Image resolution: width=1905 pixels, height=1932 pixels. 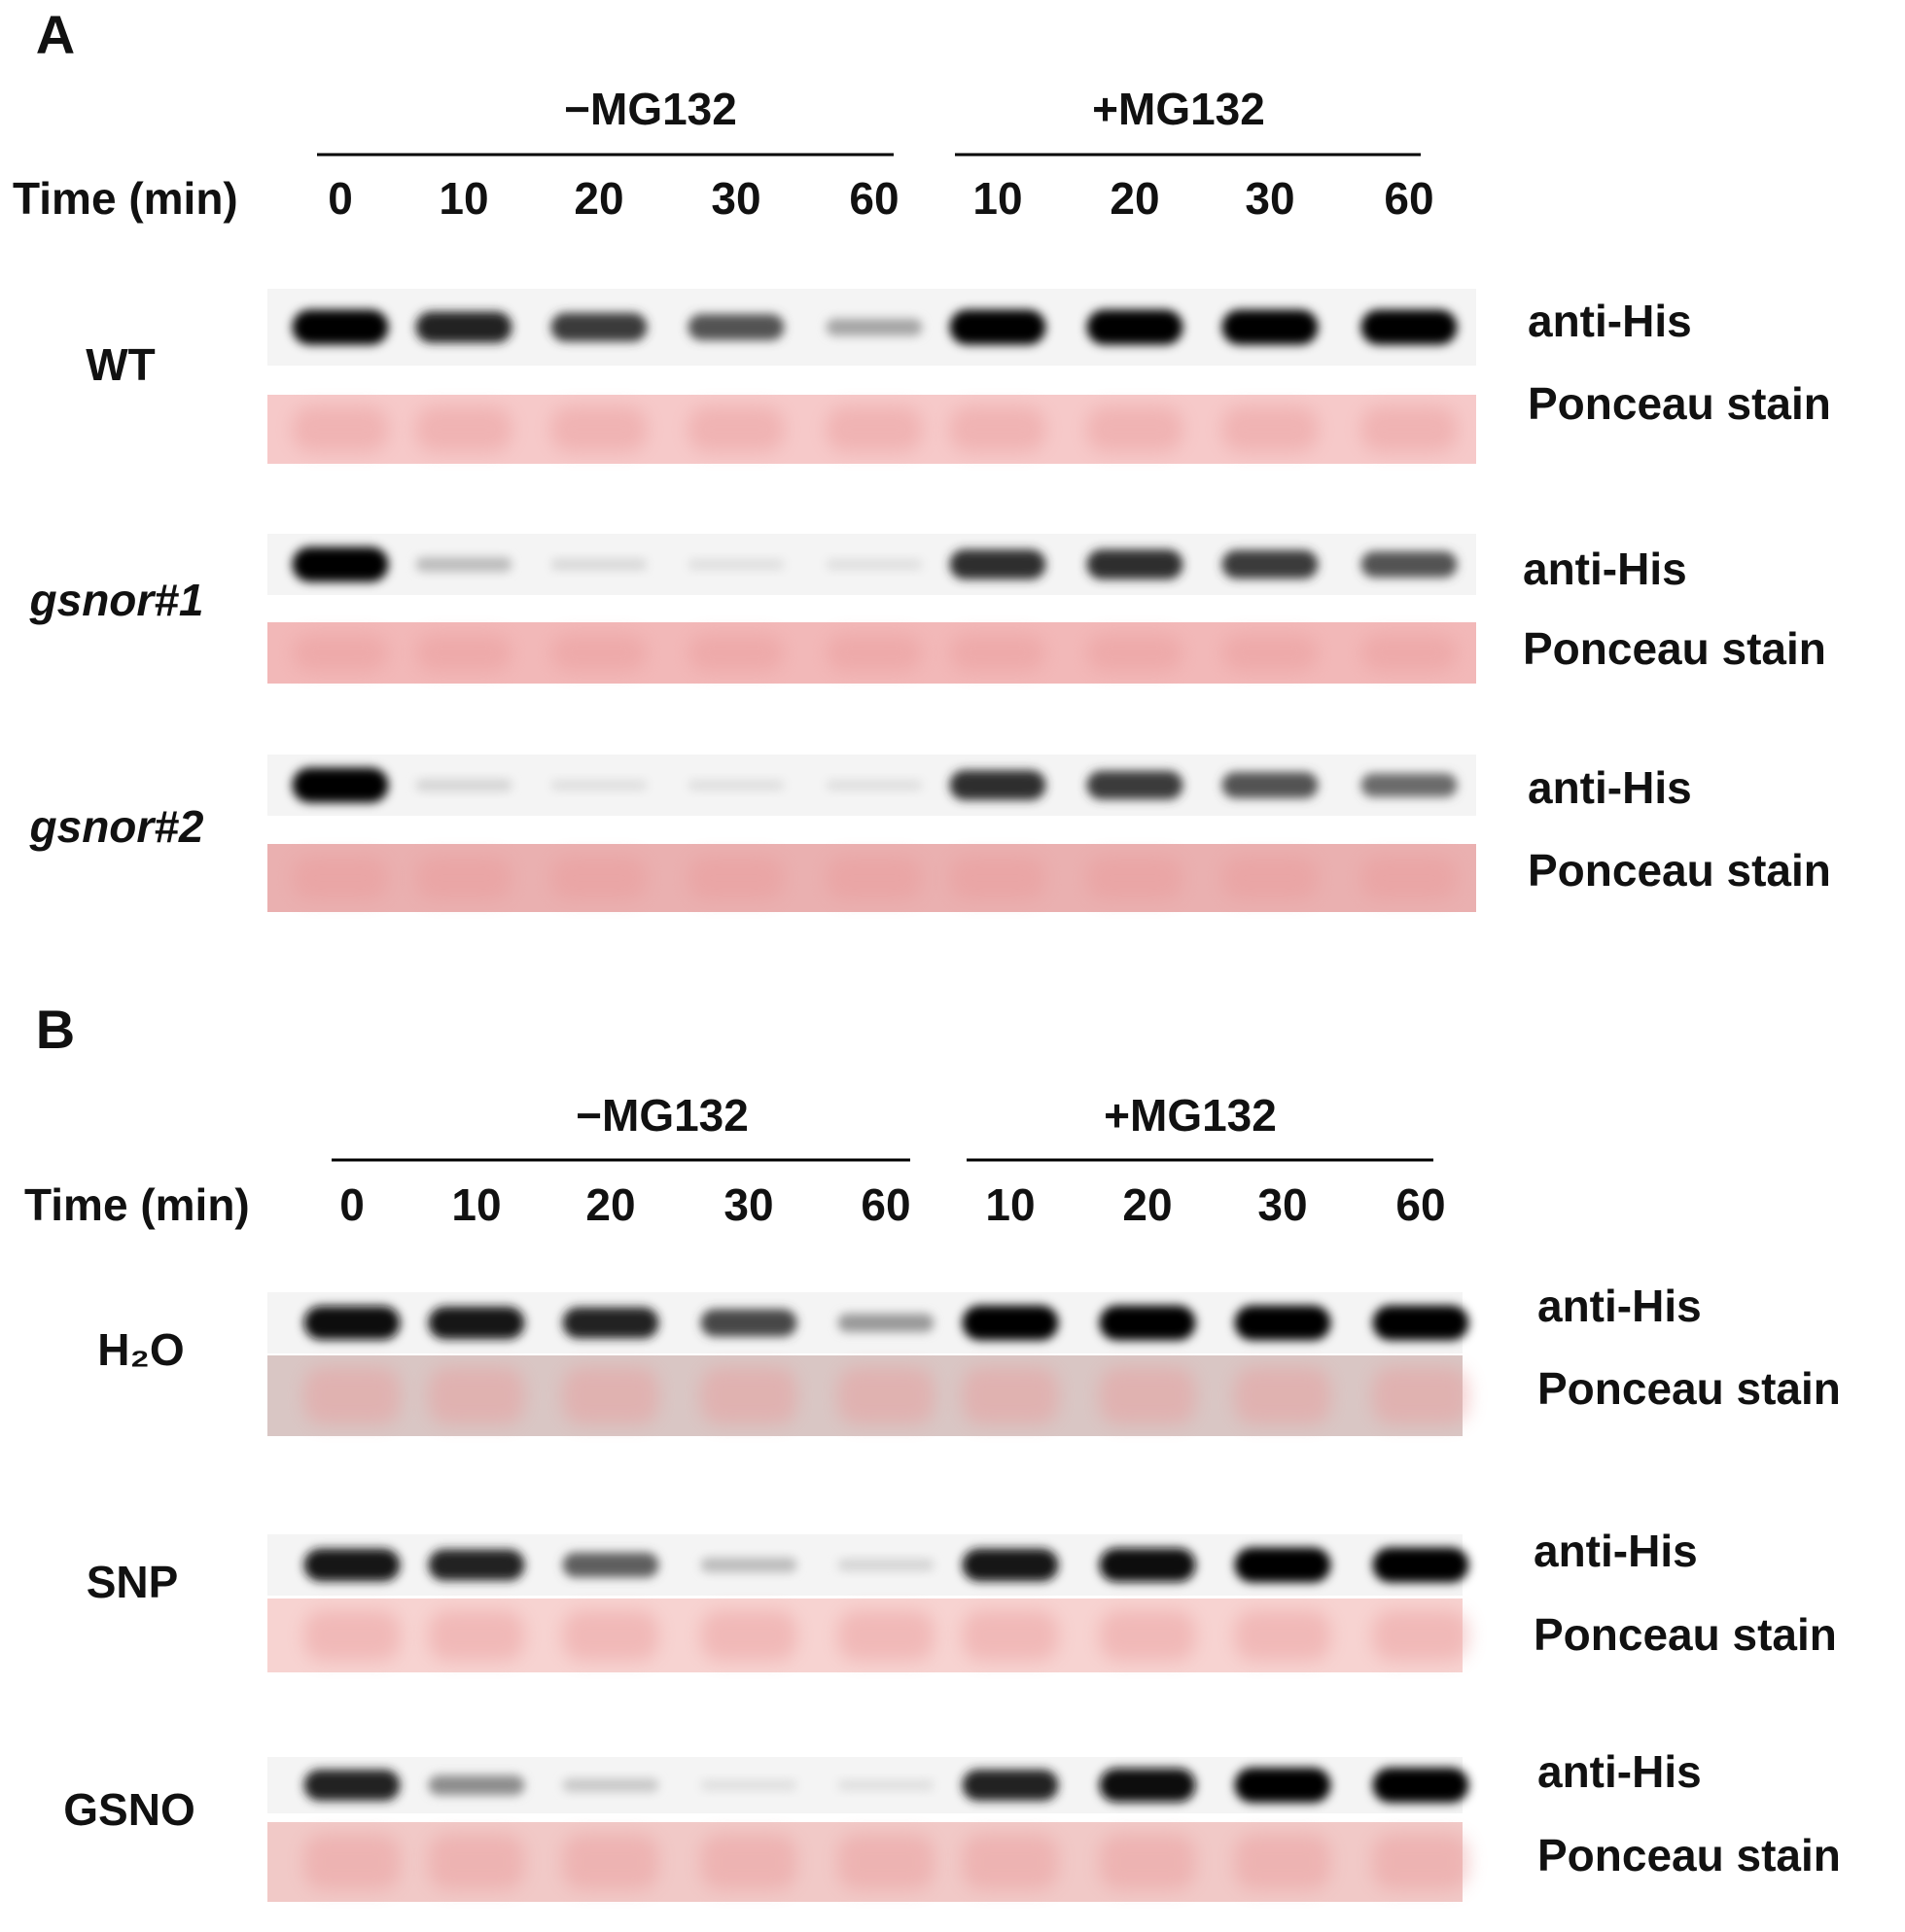 What do you see at coordinates (55, 35) in the screenshot?
I see `panel-label: A` at bounding box center [55, 35].